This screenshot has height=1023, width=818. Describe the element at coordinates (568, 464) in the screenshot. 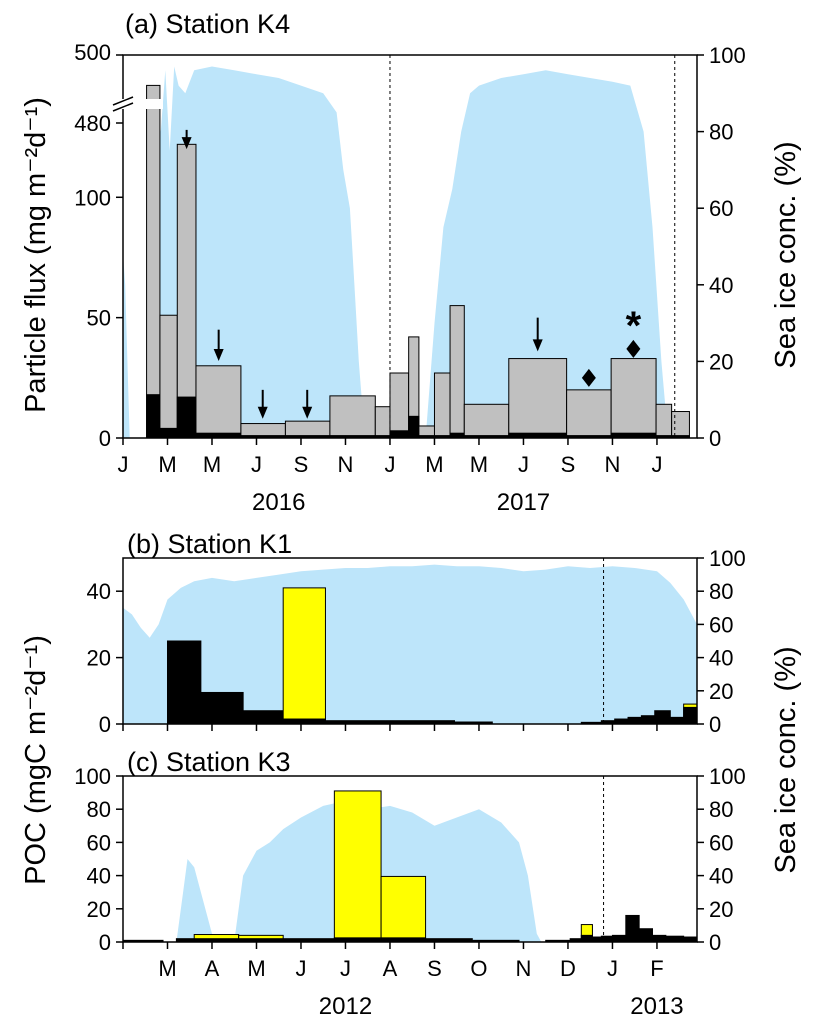

I see `panel-a-x-tick-label-10: S` at that location.